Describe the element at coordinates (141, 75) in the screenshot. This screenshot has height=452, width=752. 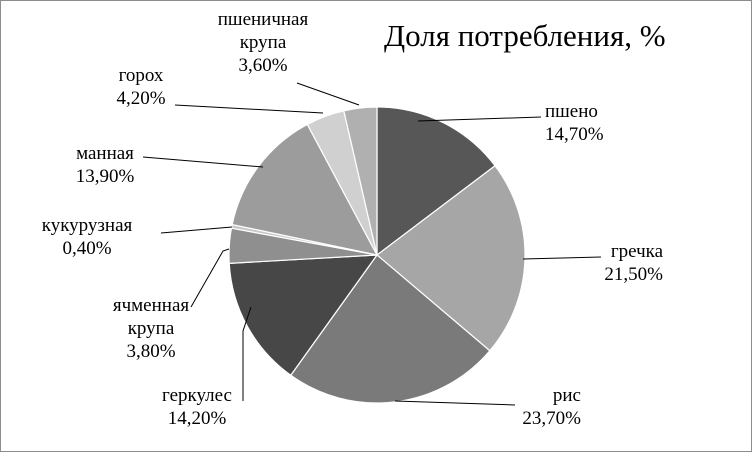
I see `slice-name: горох` at that location.